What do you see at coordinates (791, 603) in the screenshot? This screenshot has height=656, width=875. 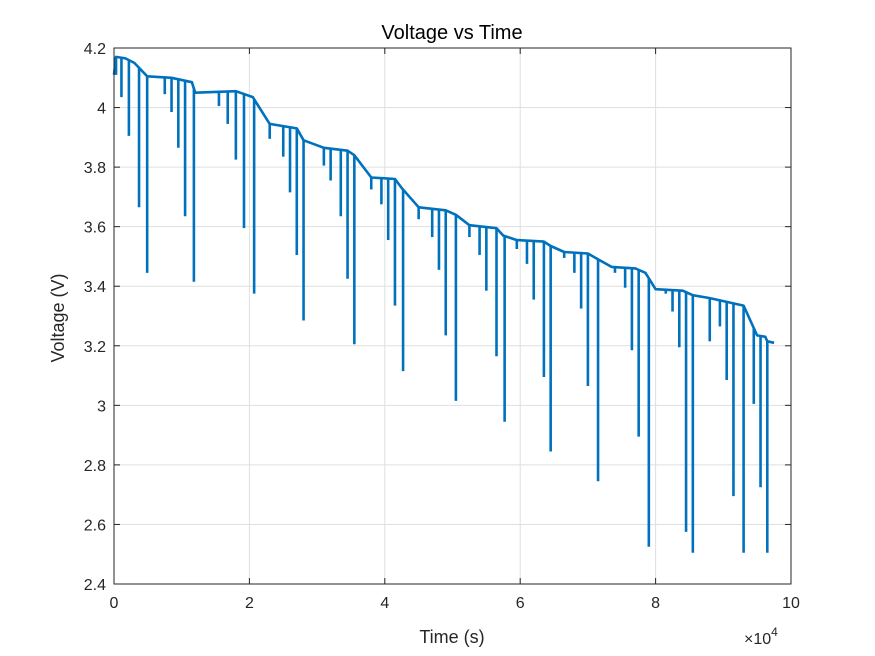 I see `x-tick-label: 10` at bounding box center [791, 603].